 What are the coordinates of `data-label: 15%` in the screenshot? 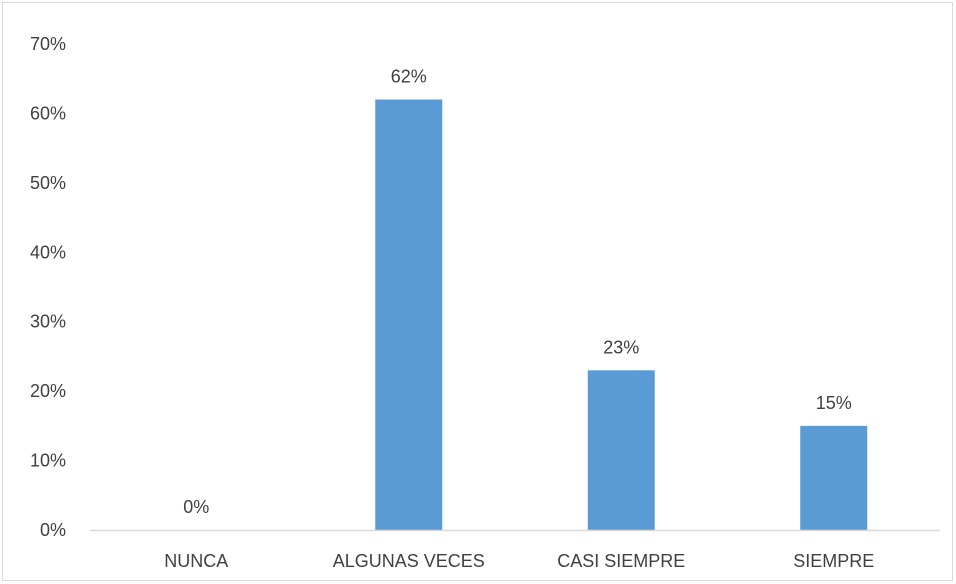 It's located at (834, 403).